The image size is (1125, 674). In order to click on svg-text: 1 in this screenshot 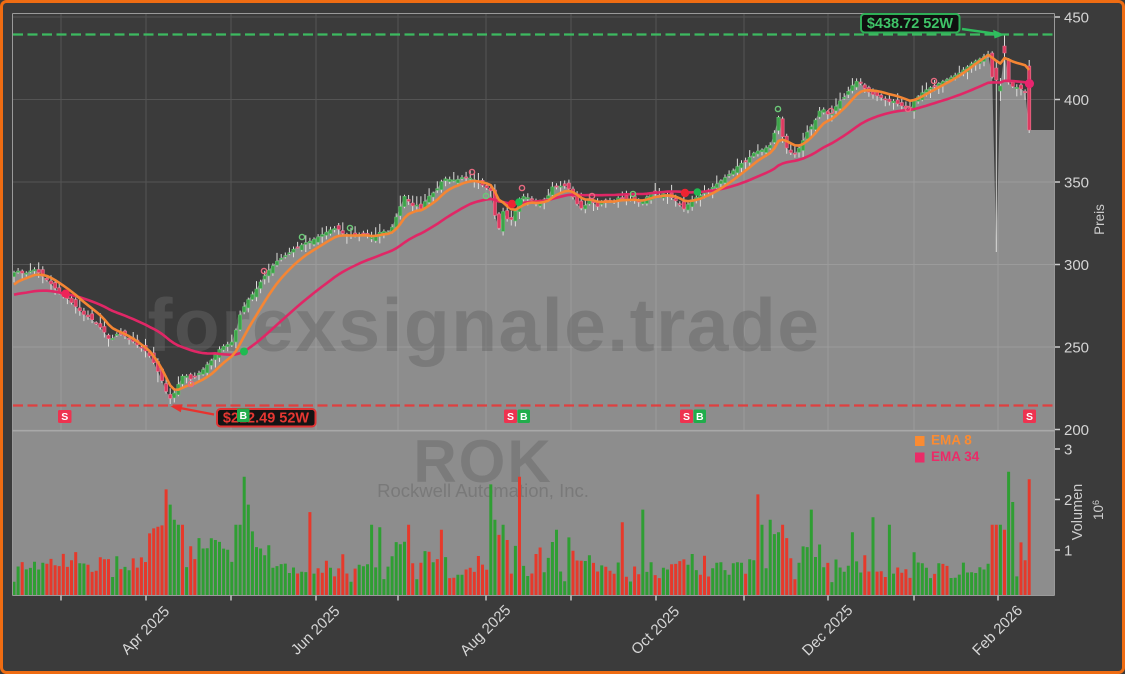, I will do `click(1068, 551)`.